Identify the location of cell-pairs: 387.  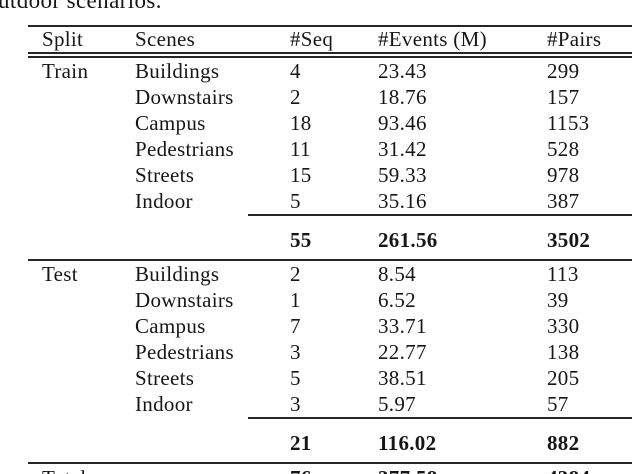
(563, 200).